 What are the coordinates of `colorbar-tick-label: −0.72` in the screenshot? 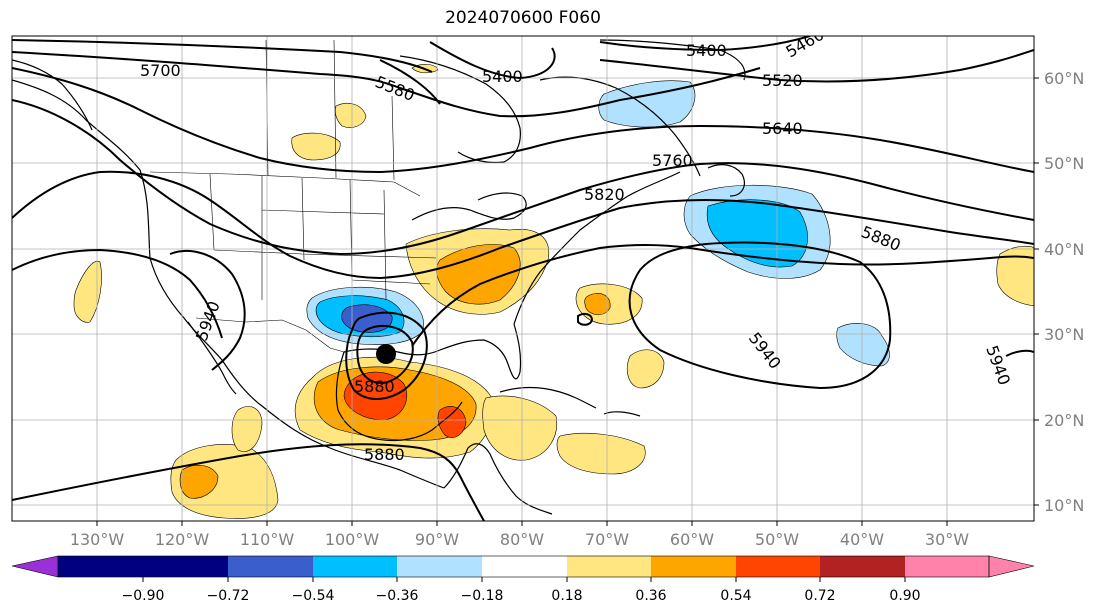 It's located at (228, 596).